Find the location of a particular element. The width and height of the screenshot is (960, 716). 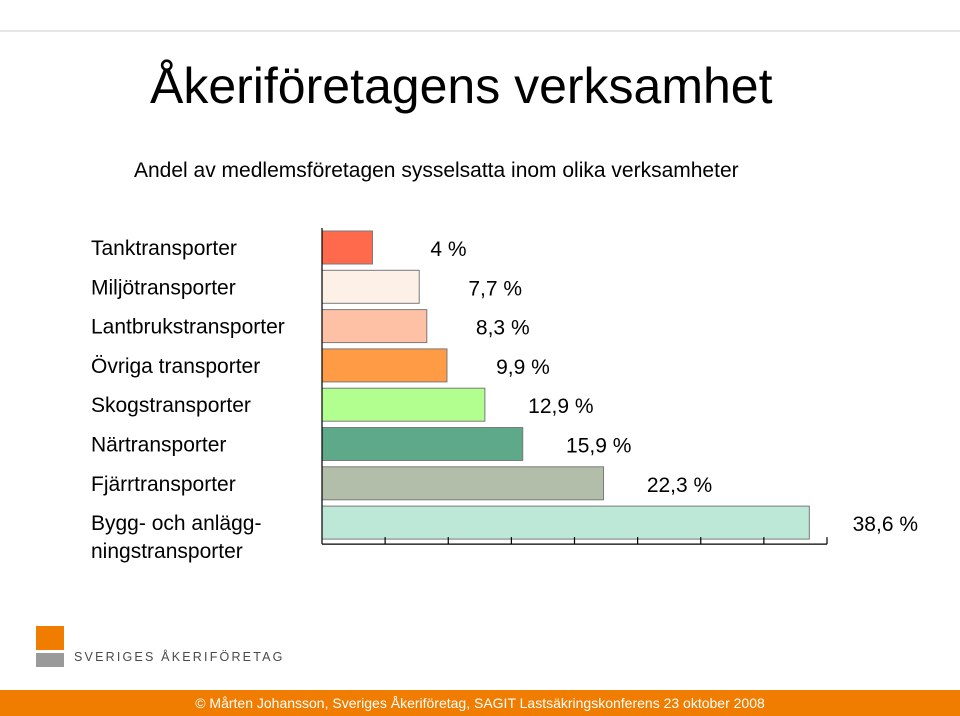

category-label-1: Miljötransporter is located at coordinates (163, 287).